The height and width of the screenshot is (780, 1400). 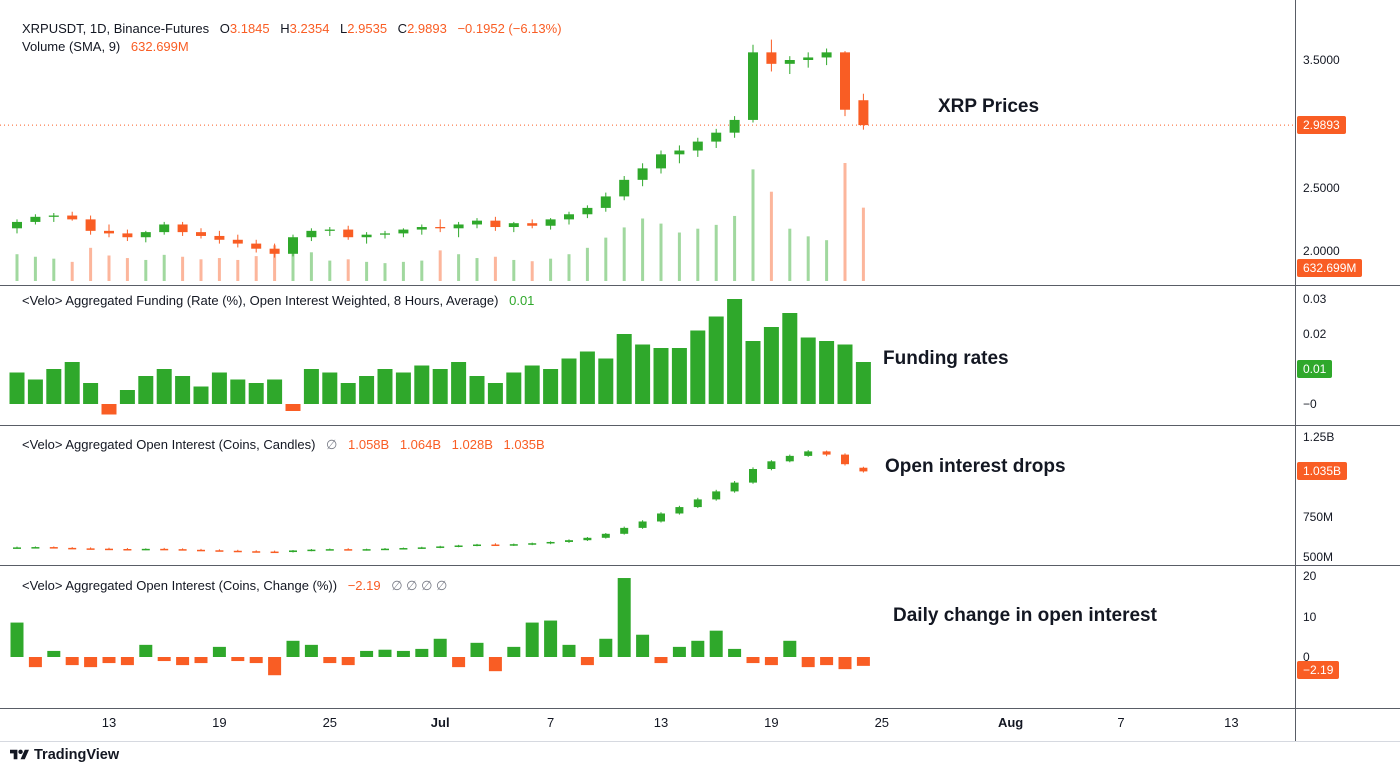 I want to click on tradingview-logo: TradingView, so click(x=64, y=755).